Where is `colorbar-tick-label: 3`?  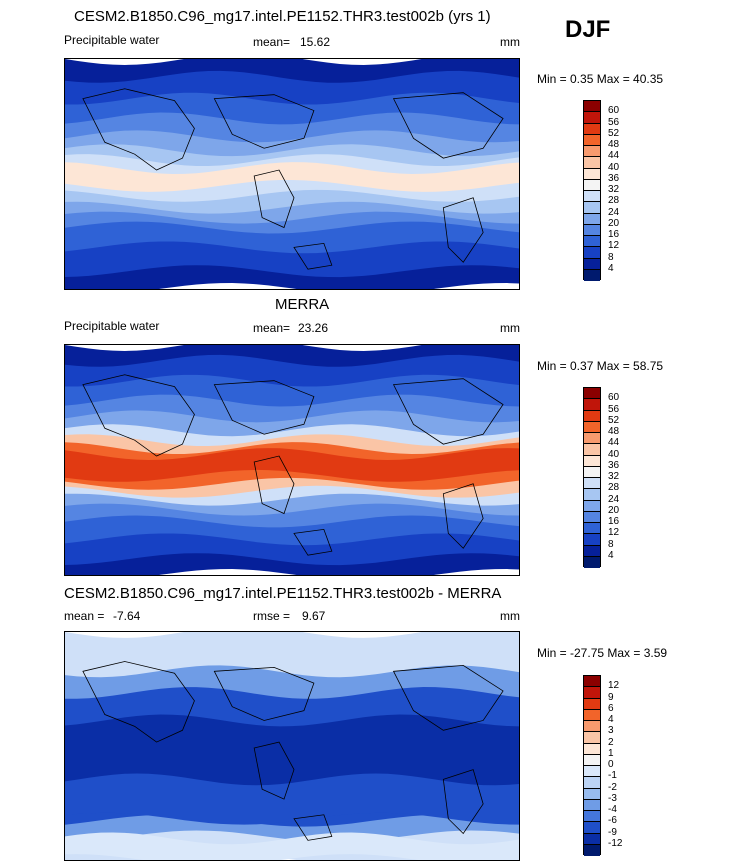
colorbar-tick-label: 3 is located at coordinates (611, 731).